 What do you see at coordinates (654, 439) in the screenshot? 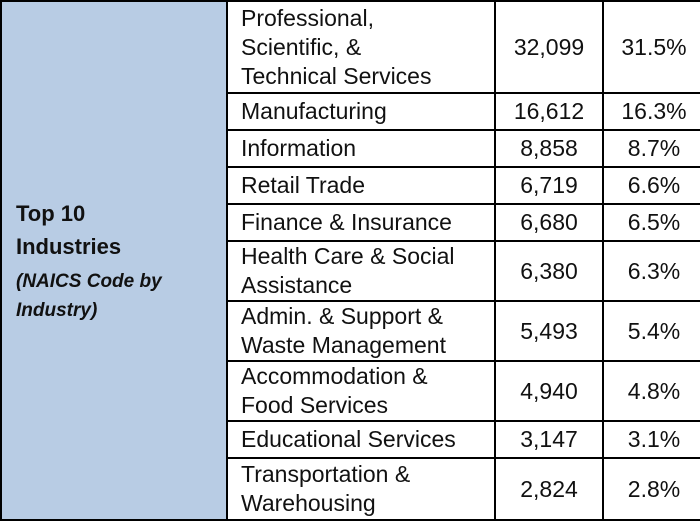
I see `percent-value: 3.1%` at bounding box center [654, 439].